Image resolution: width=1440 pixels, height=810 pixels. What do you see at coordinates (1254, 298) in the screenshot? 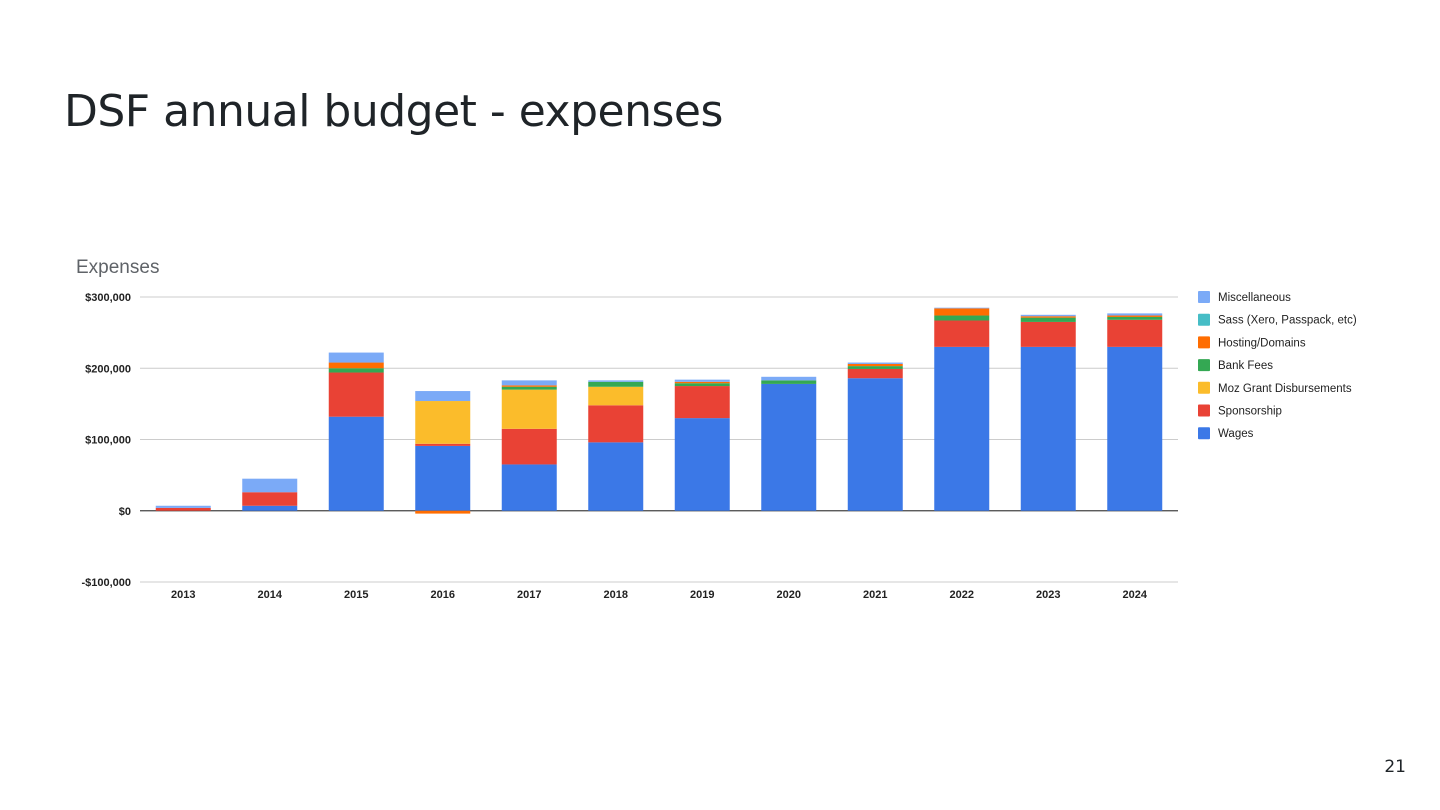
I see `legend-label: Miscellaneous` at bounding box center [1254, 298].